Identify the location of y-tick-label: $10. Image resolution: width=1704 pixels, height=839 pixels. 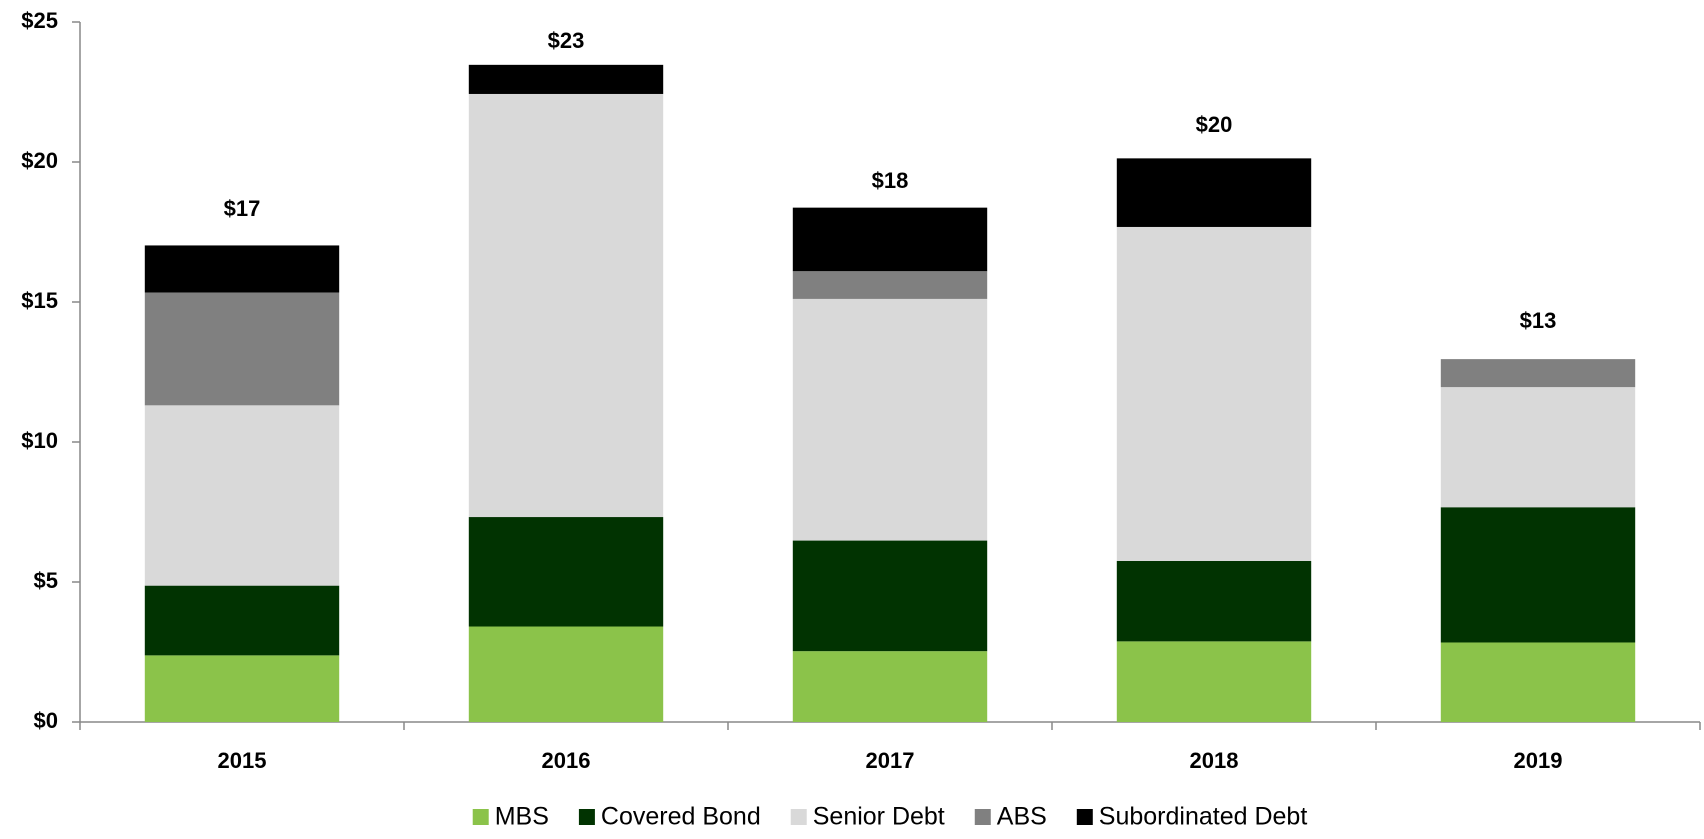
(39, 440).